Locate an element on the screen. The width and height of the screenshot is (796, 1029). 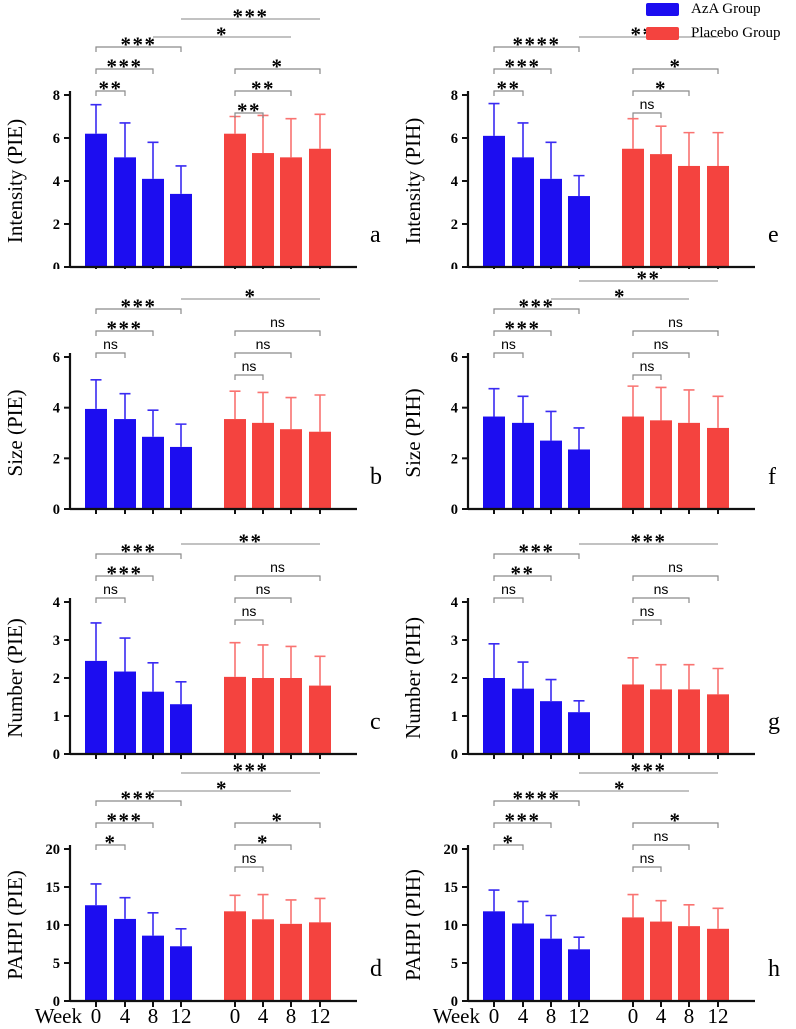
y-tick-label-4: 4 is located at coordinates (454, 603).